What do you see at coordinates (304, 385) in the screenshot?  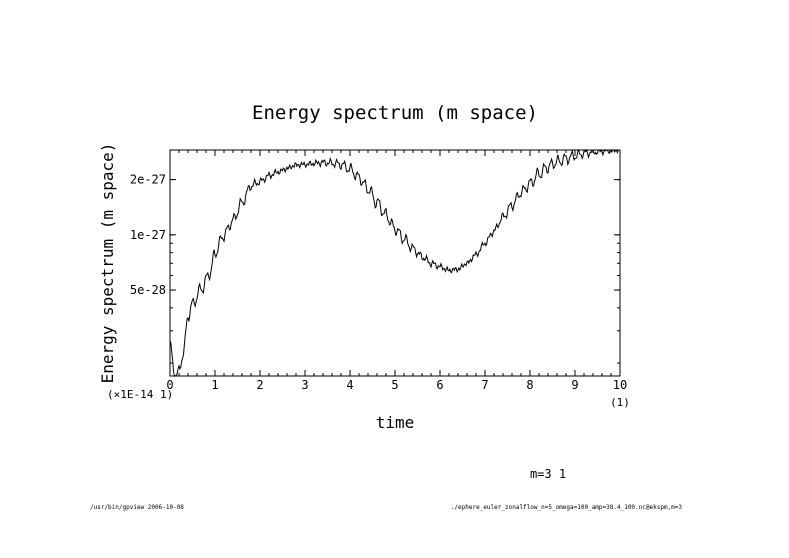 I see `x-tick-label: 3` at bounding box center [304, 385].